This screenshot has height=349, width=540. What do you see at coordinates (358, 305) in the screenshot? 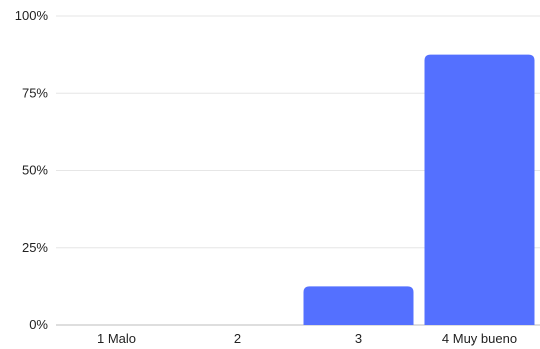
I see `bar` at bounding box center [358, 305].